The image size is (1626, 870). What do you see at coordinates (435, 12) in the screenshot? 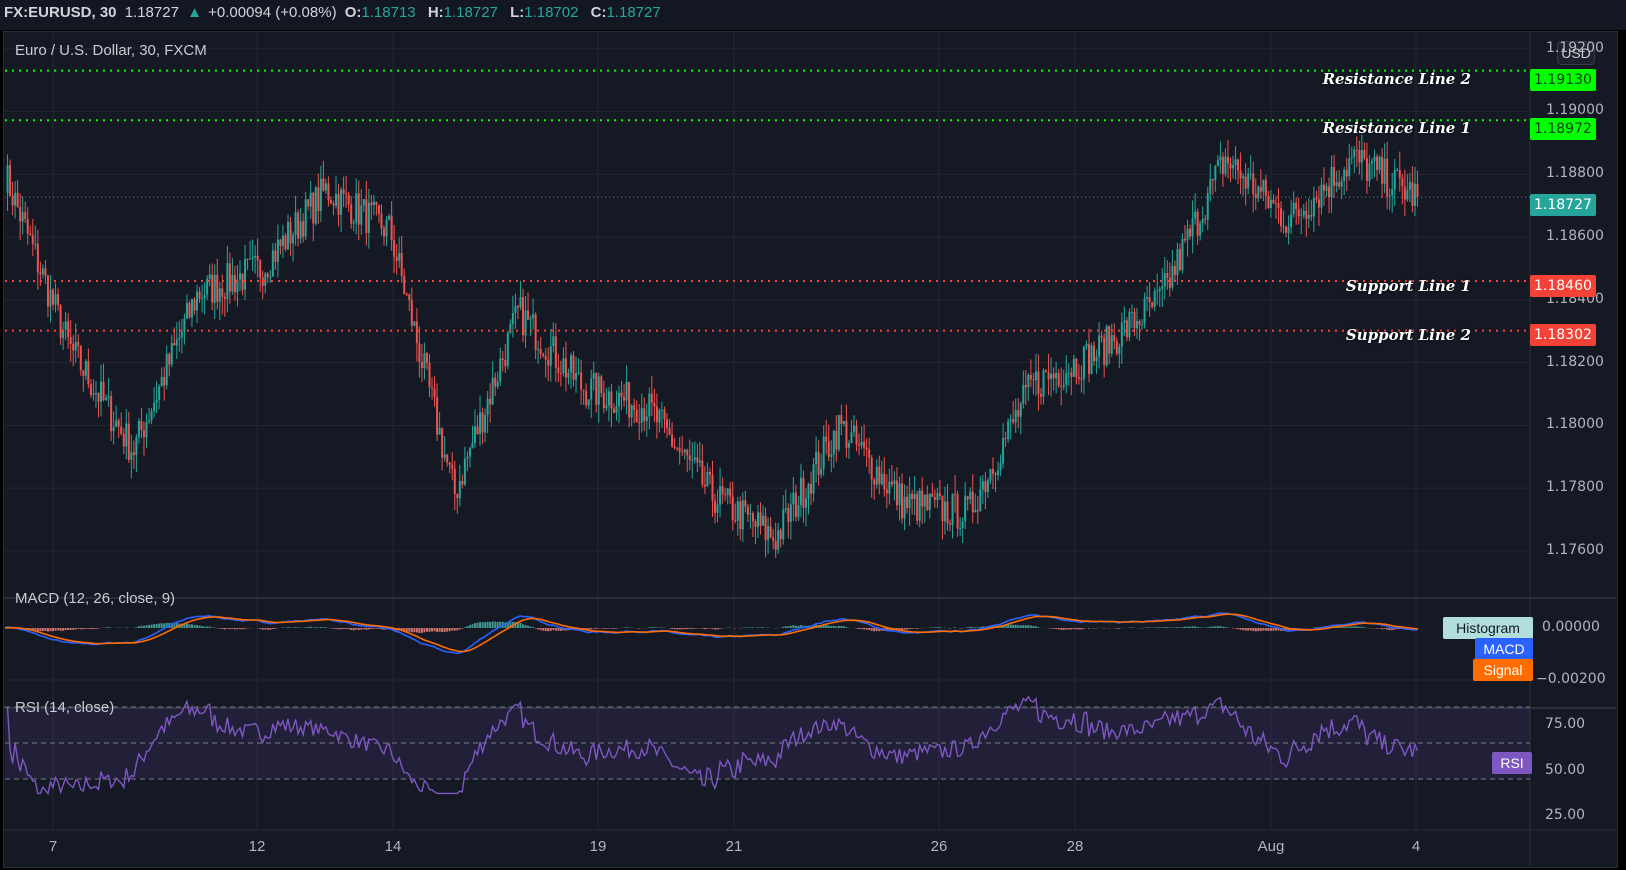
I see `high-label: H:` at bounding box center [435, 12].